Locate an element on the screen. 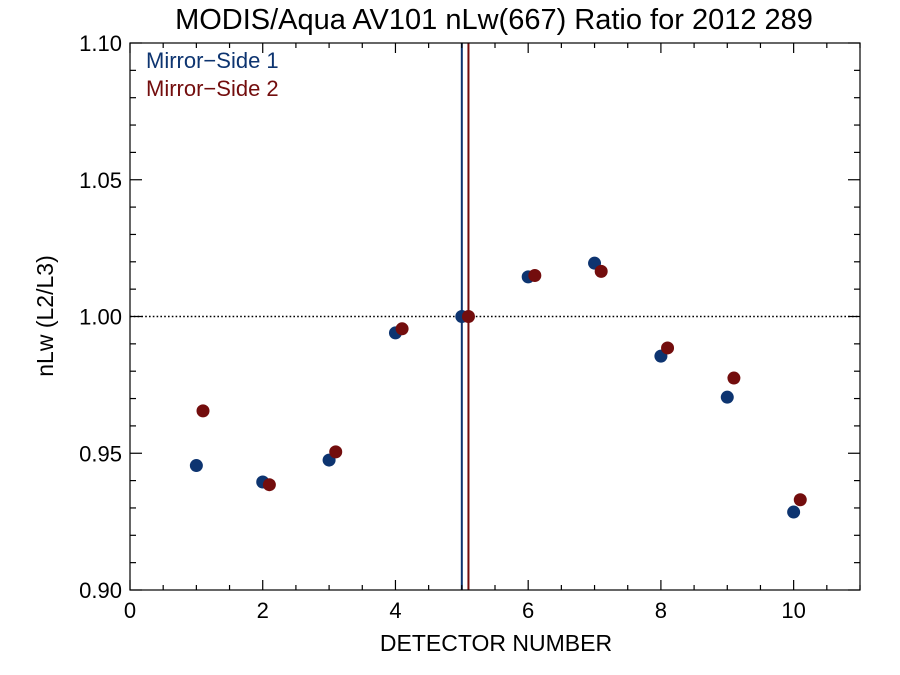 This screenshot has height=675, width=900. y-tick-label: 0.95 is located at coordinates (100, 453).